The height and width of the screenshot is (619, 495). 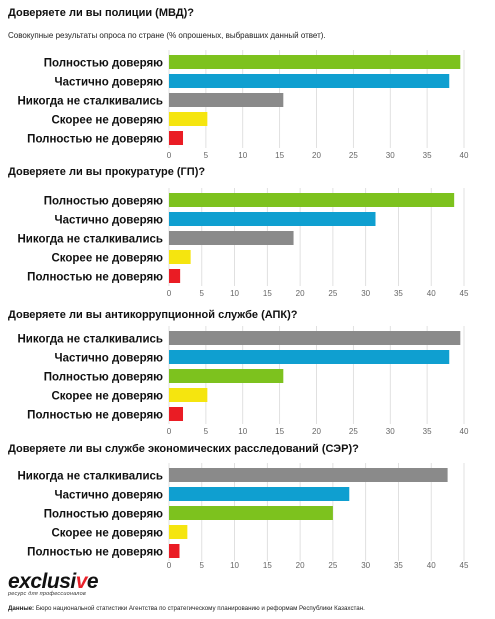 What do you see at coordinates (101, 13) in the screenshot?
I see `chart-title: Доверяете ли вы полиции (МВД)?` at bounding box center [101, 13].